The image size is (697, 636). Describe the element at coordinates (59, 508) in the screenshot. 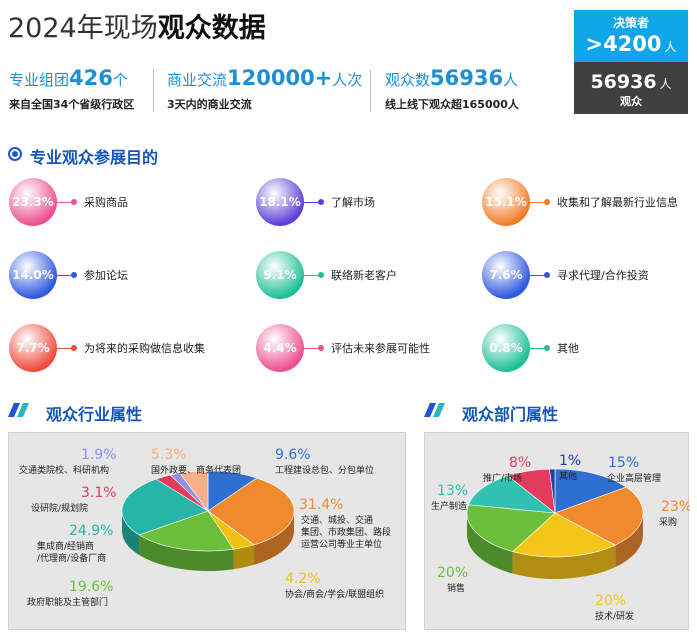

I see `pie-category-label: 设研院/规划院` at that location.